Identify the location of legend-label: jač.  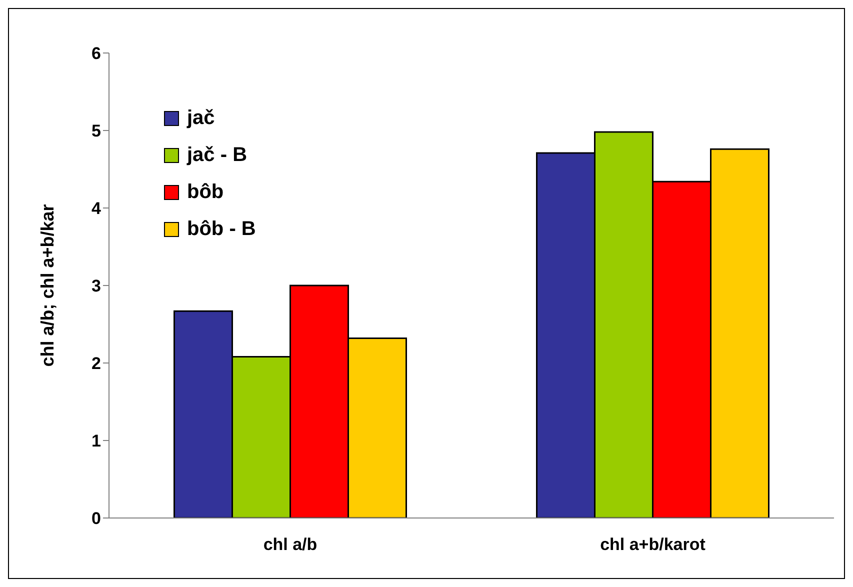
(201, 118).